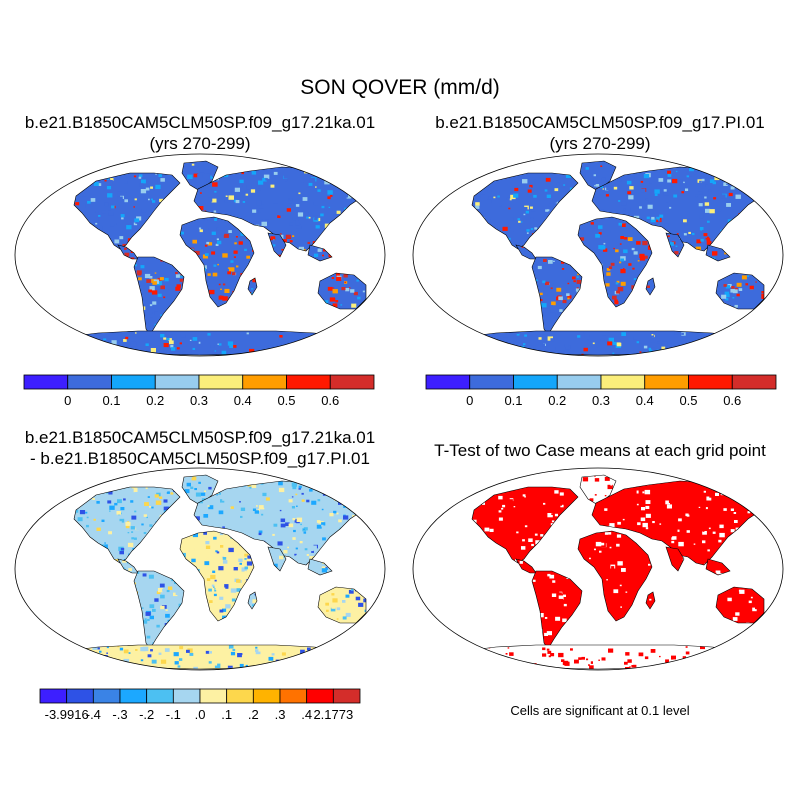  Describe the element at coordinates (600, 122) in the screenshot. I see `panel-2-title-line-1: b.e21.B1850CAM5CLM50SP.f09_g17.PI.01` at that location.